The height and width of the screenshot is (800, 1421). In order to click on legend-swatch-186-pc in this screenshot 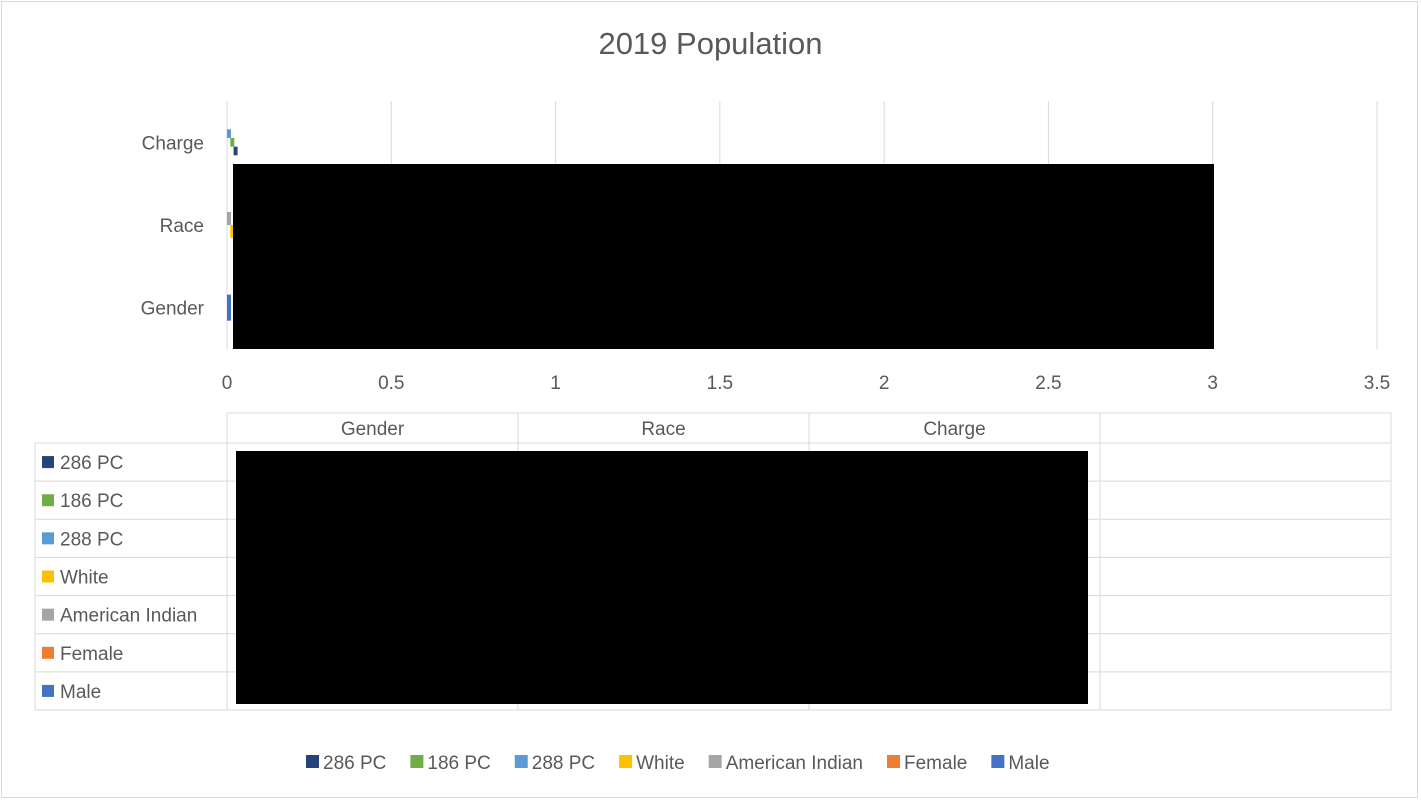, I will do `click(417, 761)`.